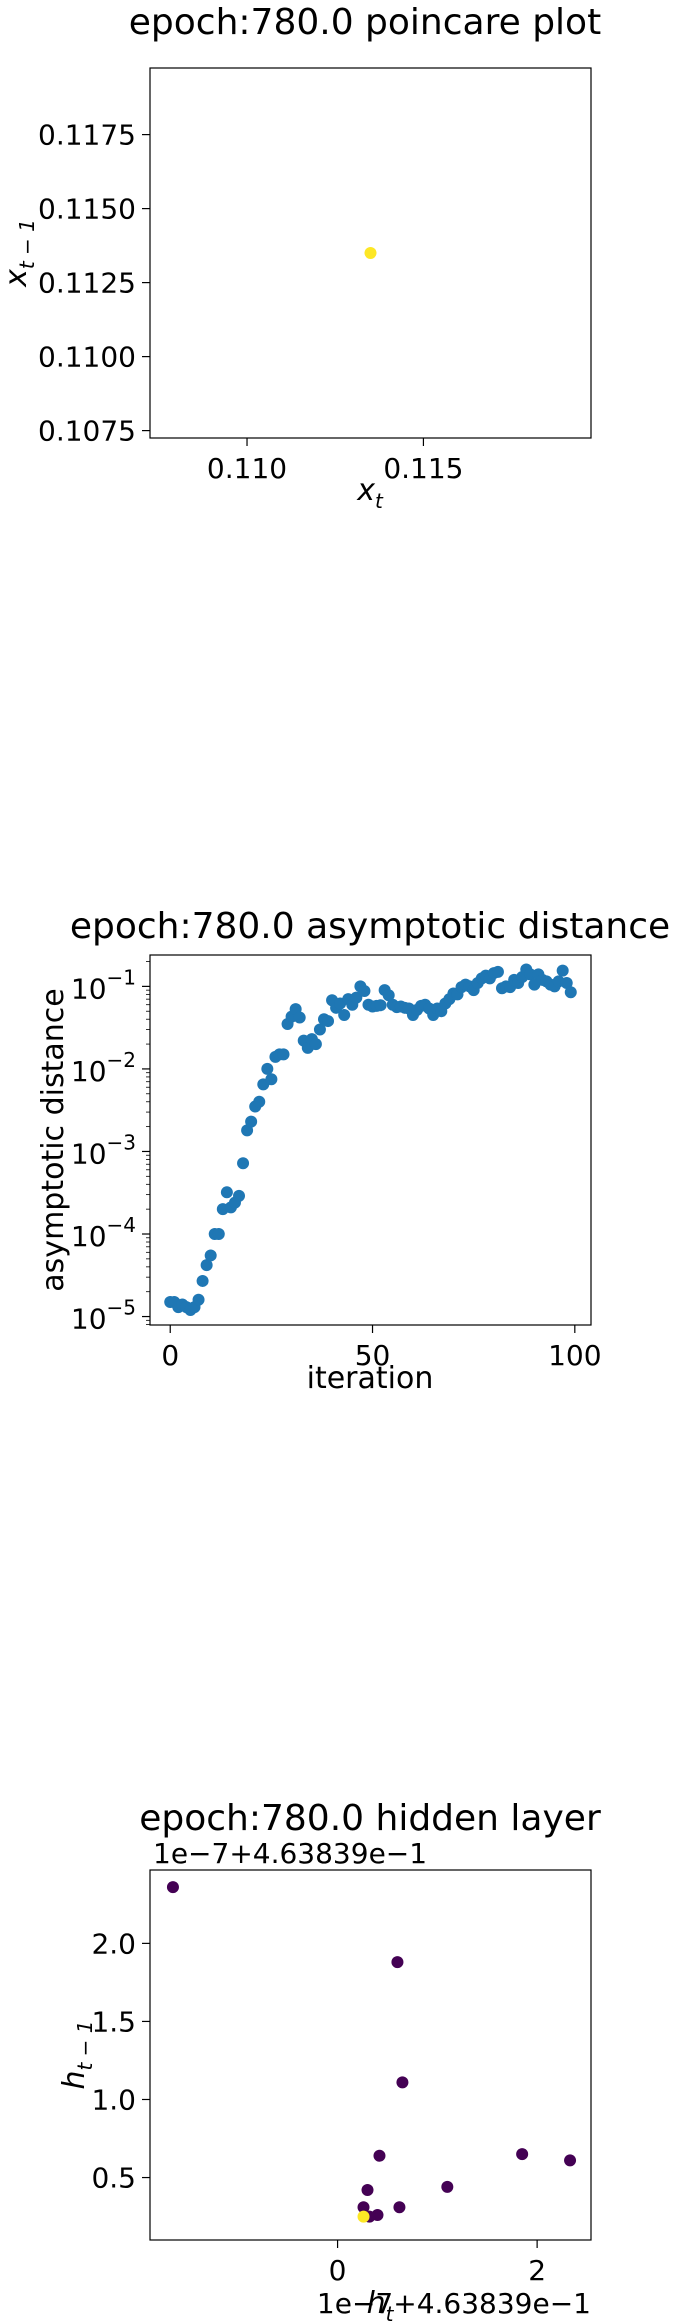 Image resolution: width=683 pixels, height=2323 pixels. I want to click on x-axis-offset-label: 1e−7+4.63839e−1, so click(454, 2303).